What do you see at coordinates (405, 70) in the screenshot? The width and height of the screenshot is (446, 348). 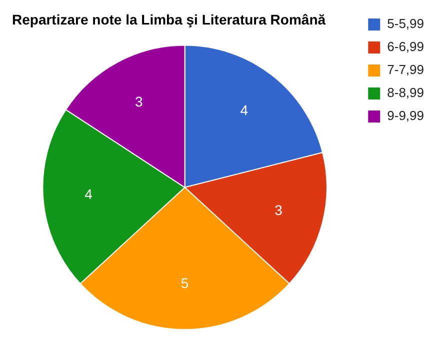 I see `legend-label: 7-7,99` at bounding box center [405, 70].